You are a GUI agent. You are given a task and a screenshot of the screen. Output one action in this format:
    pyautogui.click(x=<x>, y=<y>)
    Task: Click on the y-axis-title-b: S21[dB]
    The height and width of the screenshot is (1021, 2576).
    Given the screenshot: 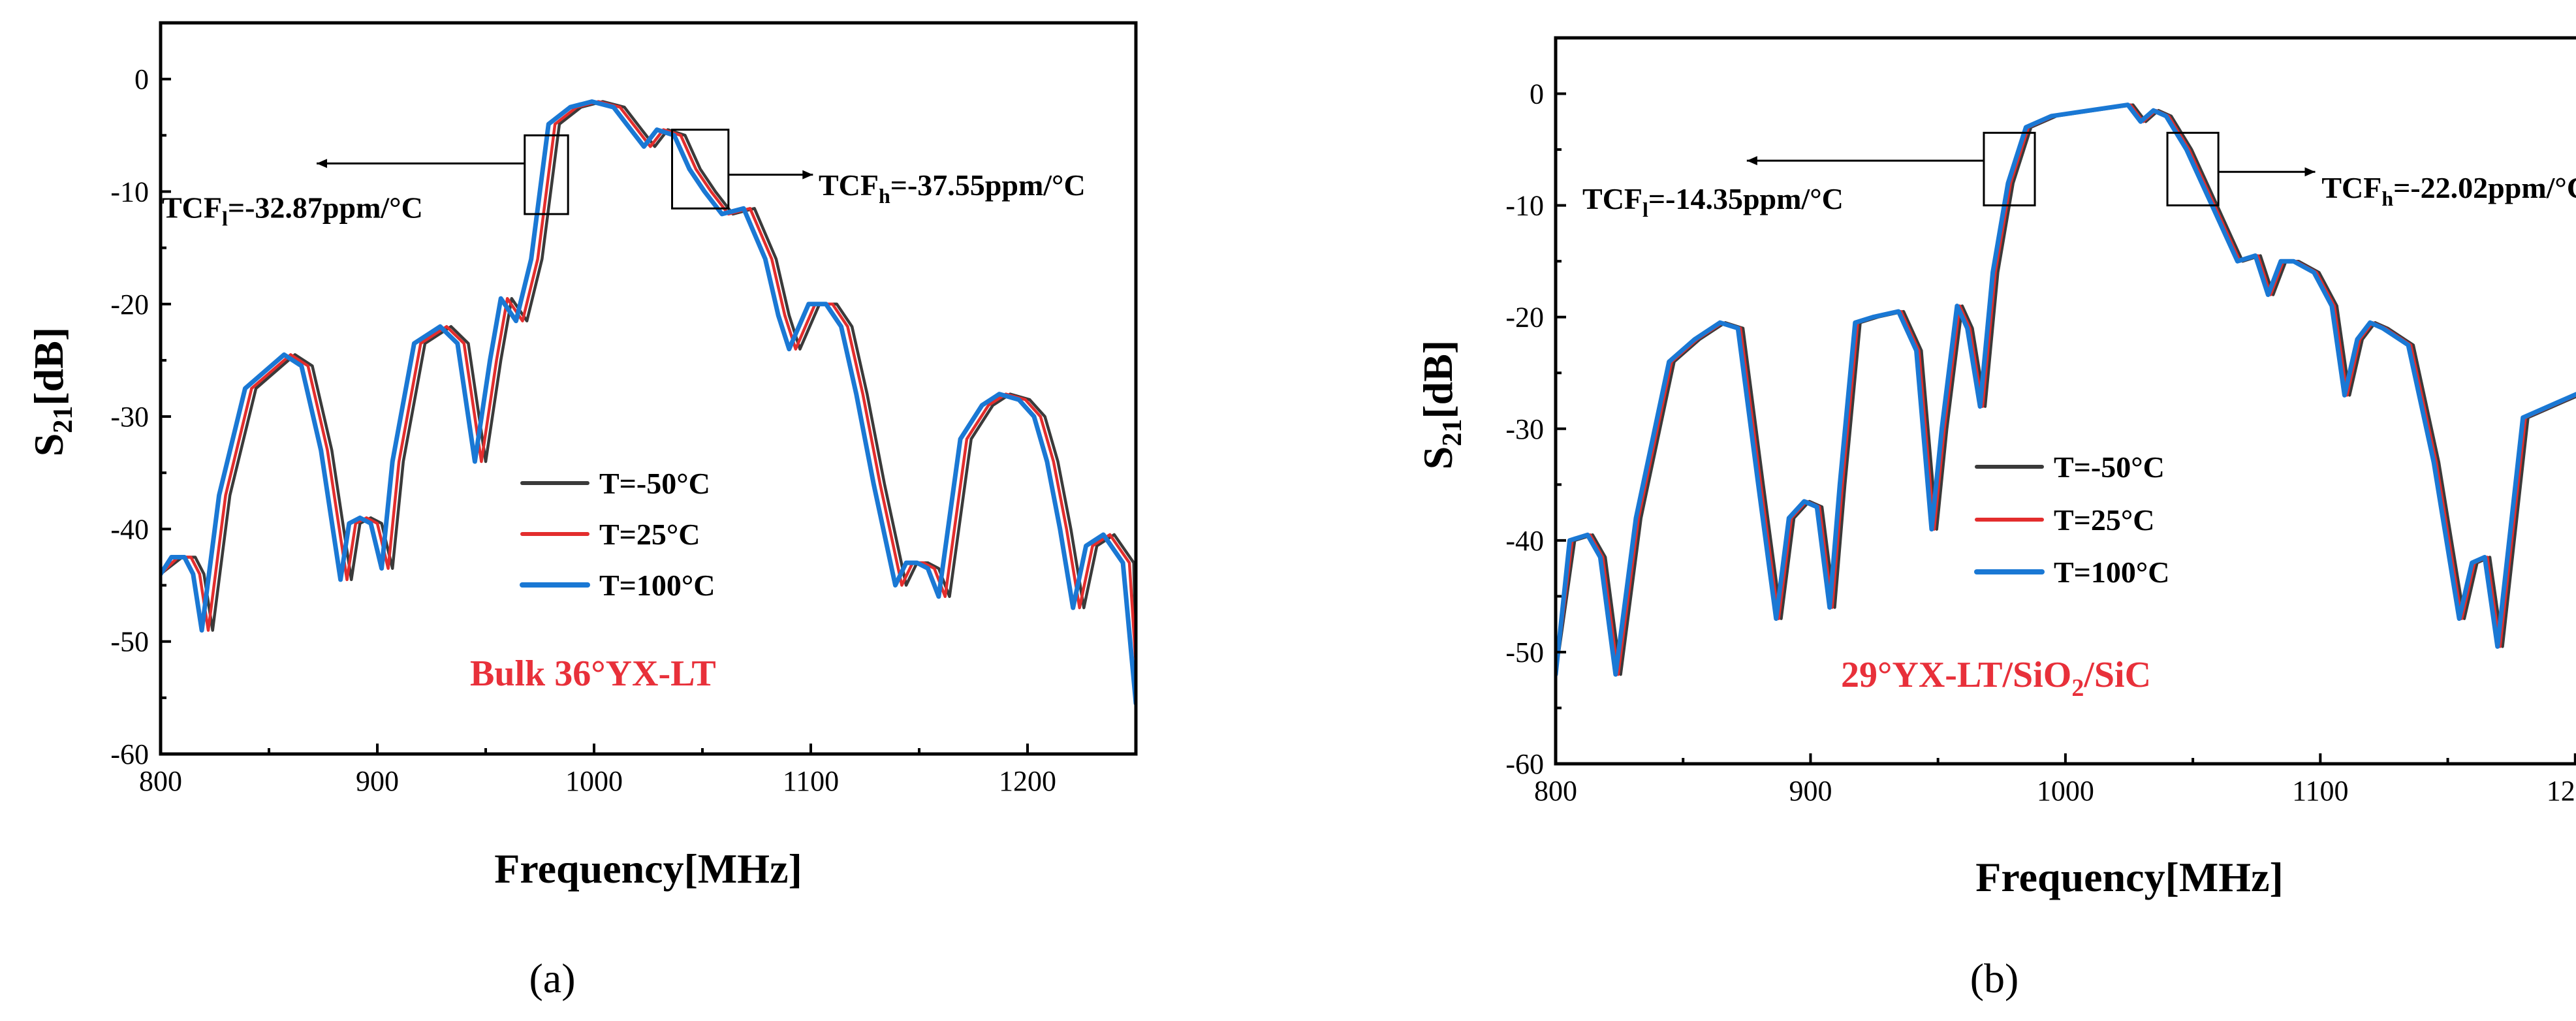 What is the action you would take?
    pyautogui.click(x=1442, y=405)
    